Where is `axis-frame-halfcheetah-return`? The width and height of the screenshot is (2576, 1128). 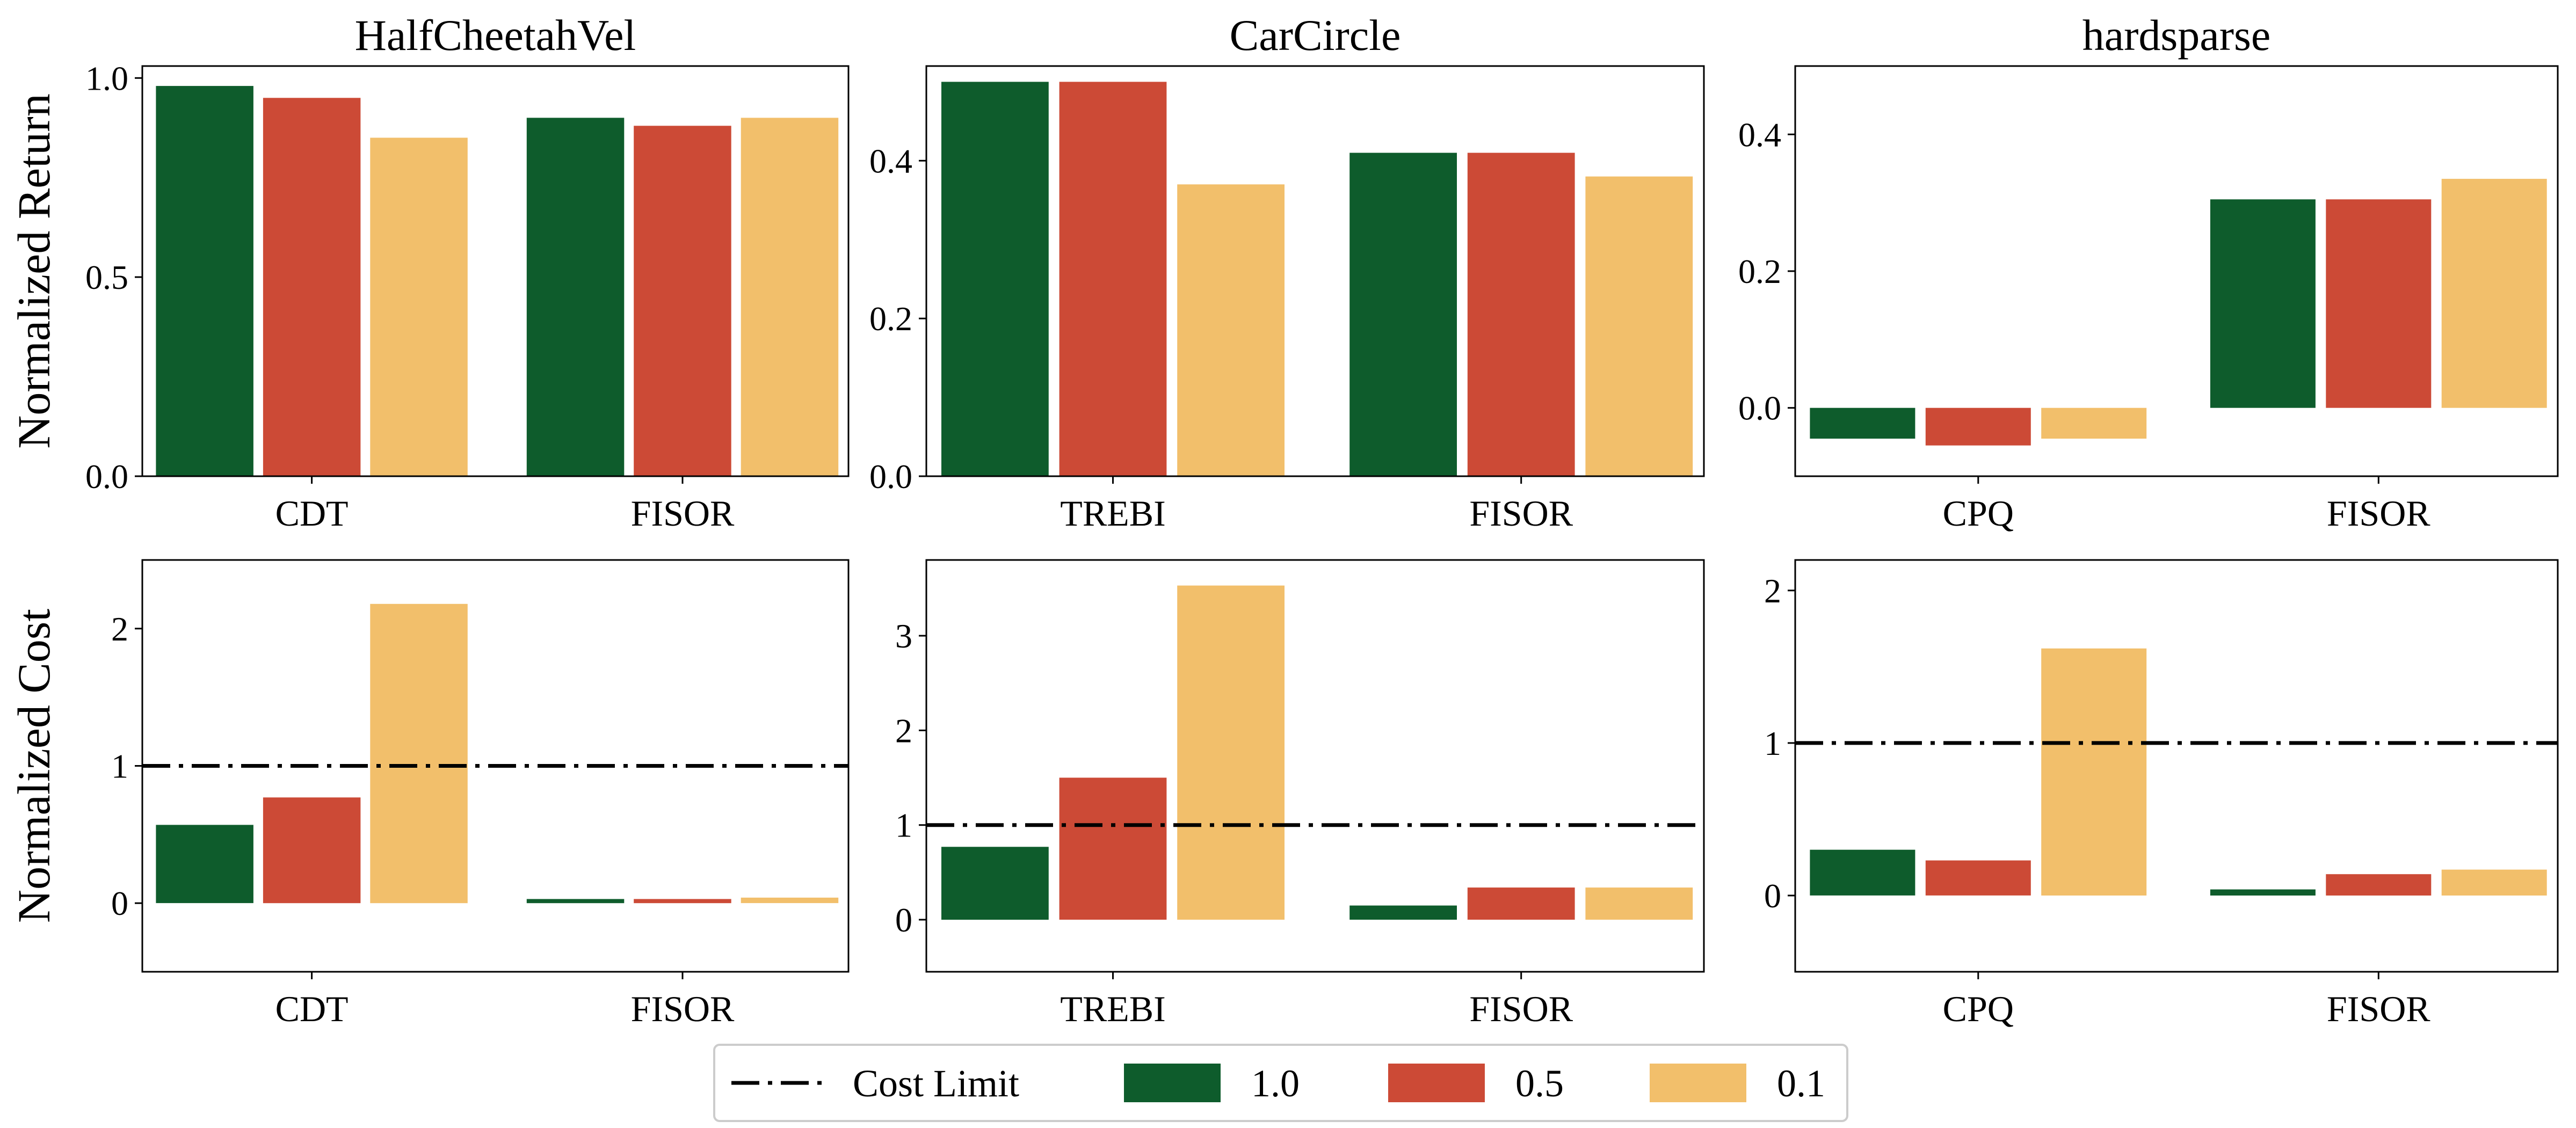
axis-frame-halfcheetah-return is located at coordinates (495, 271).